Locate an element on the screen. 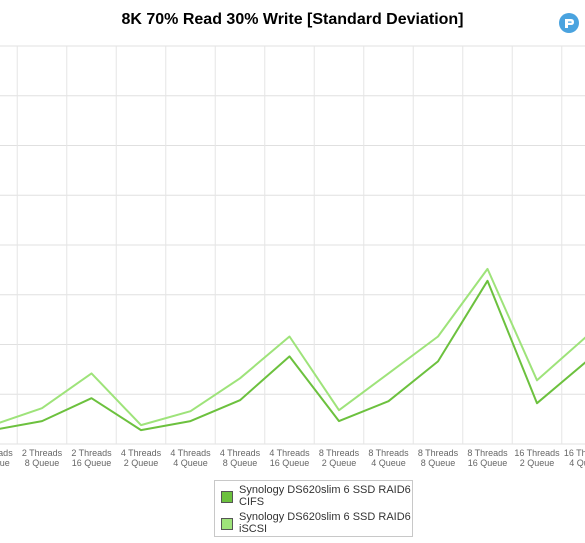  x-tick-label: 4 Threads 8 Queue is located at coordinates (240, 458).